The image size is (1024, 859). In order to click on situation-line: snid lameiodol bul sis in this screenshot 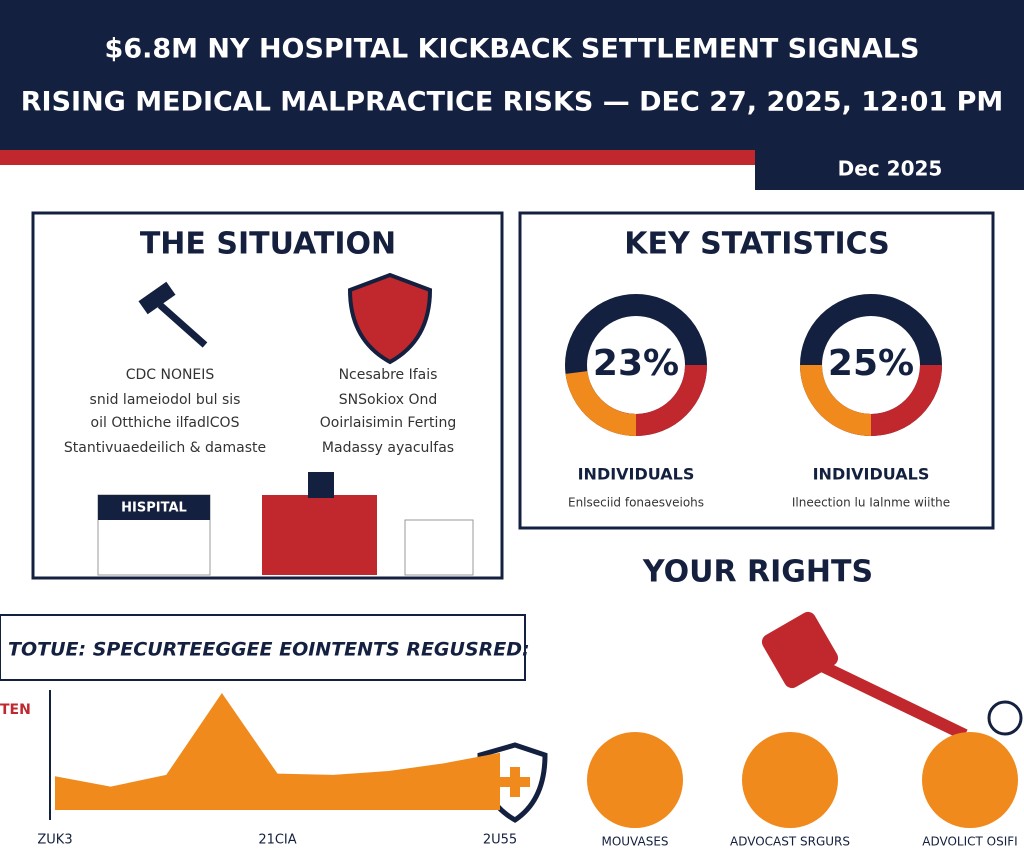, I will do `click(165, 400)`.